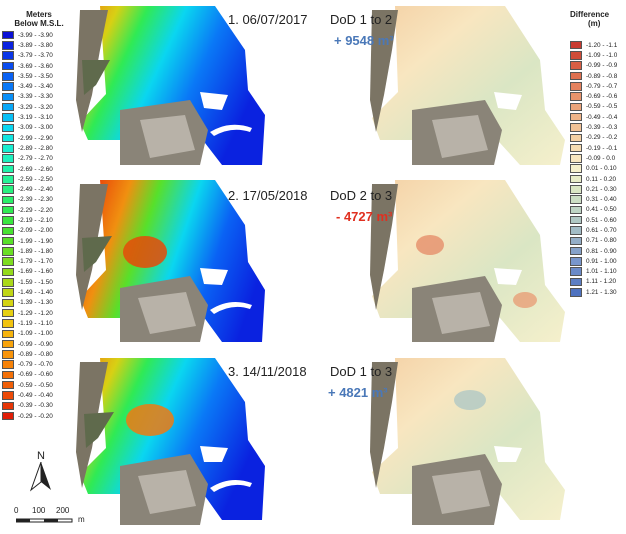 This screenshot has height=534, width=626. I want to click on panel-3-date: 3. 14/11/2018, so click(267, 371).